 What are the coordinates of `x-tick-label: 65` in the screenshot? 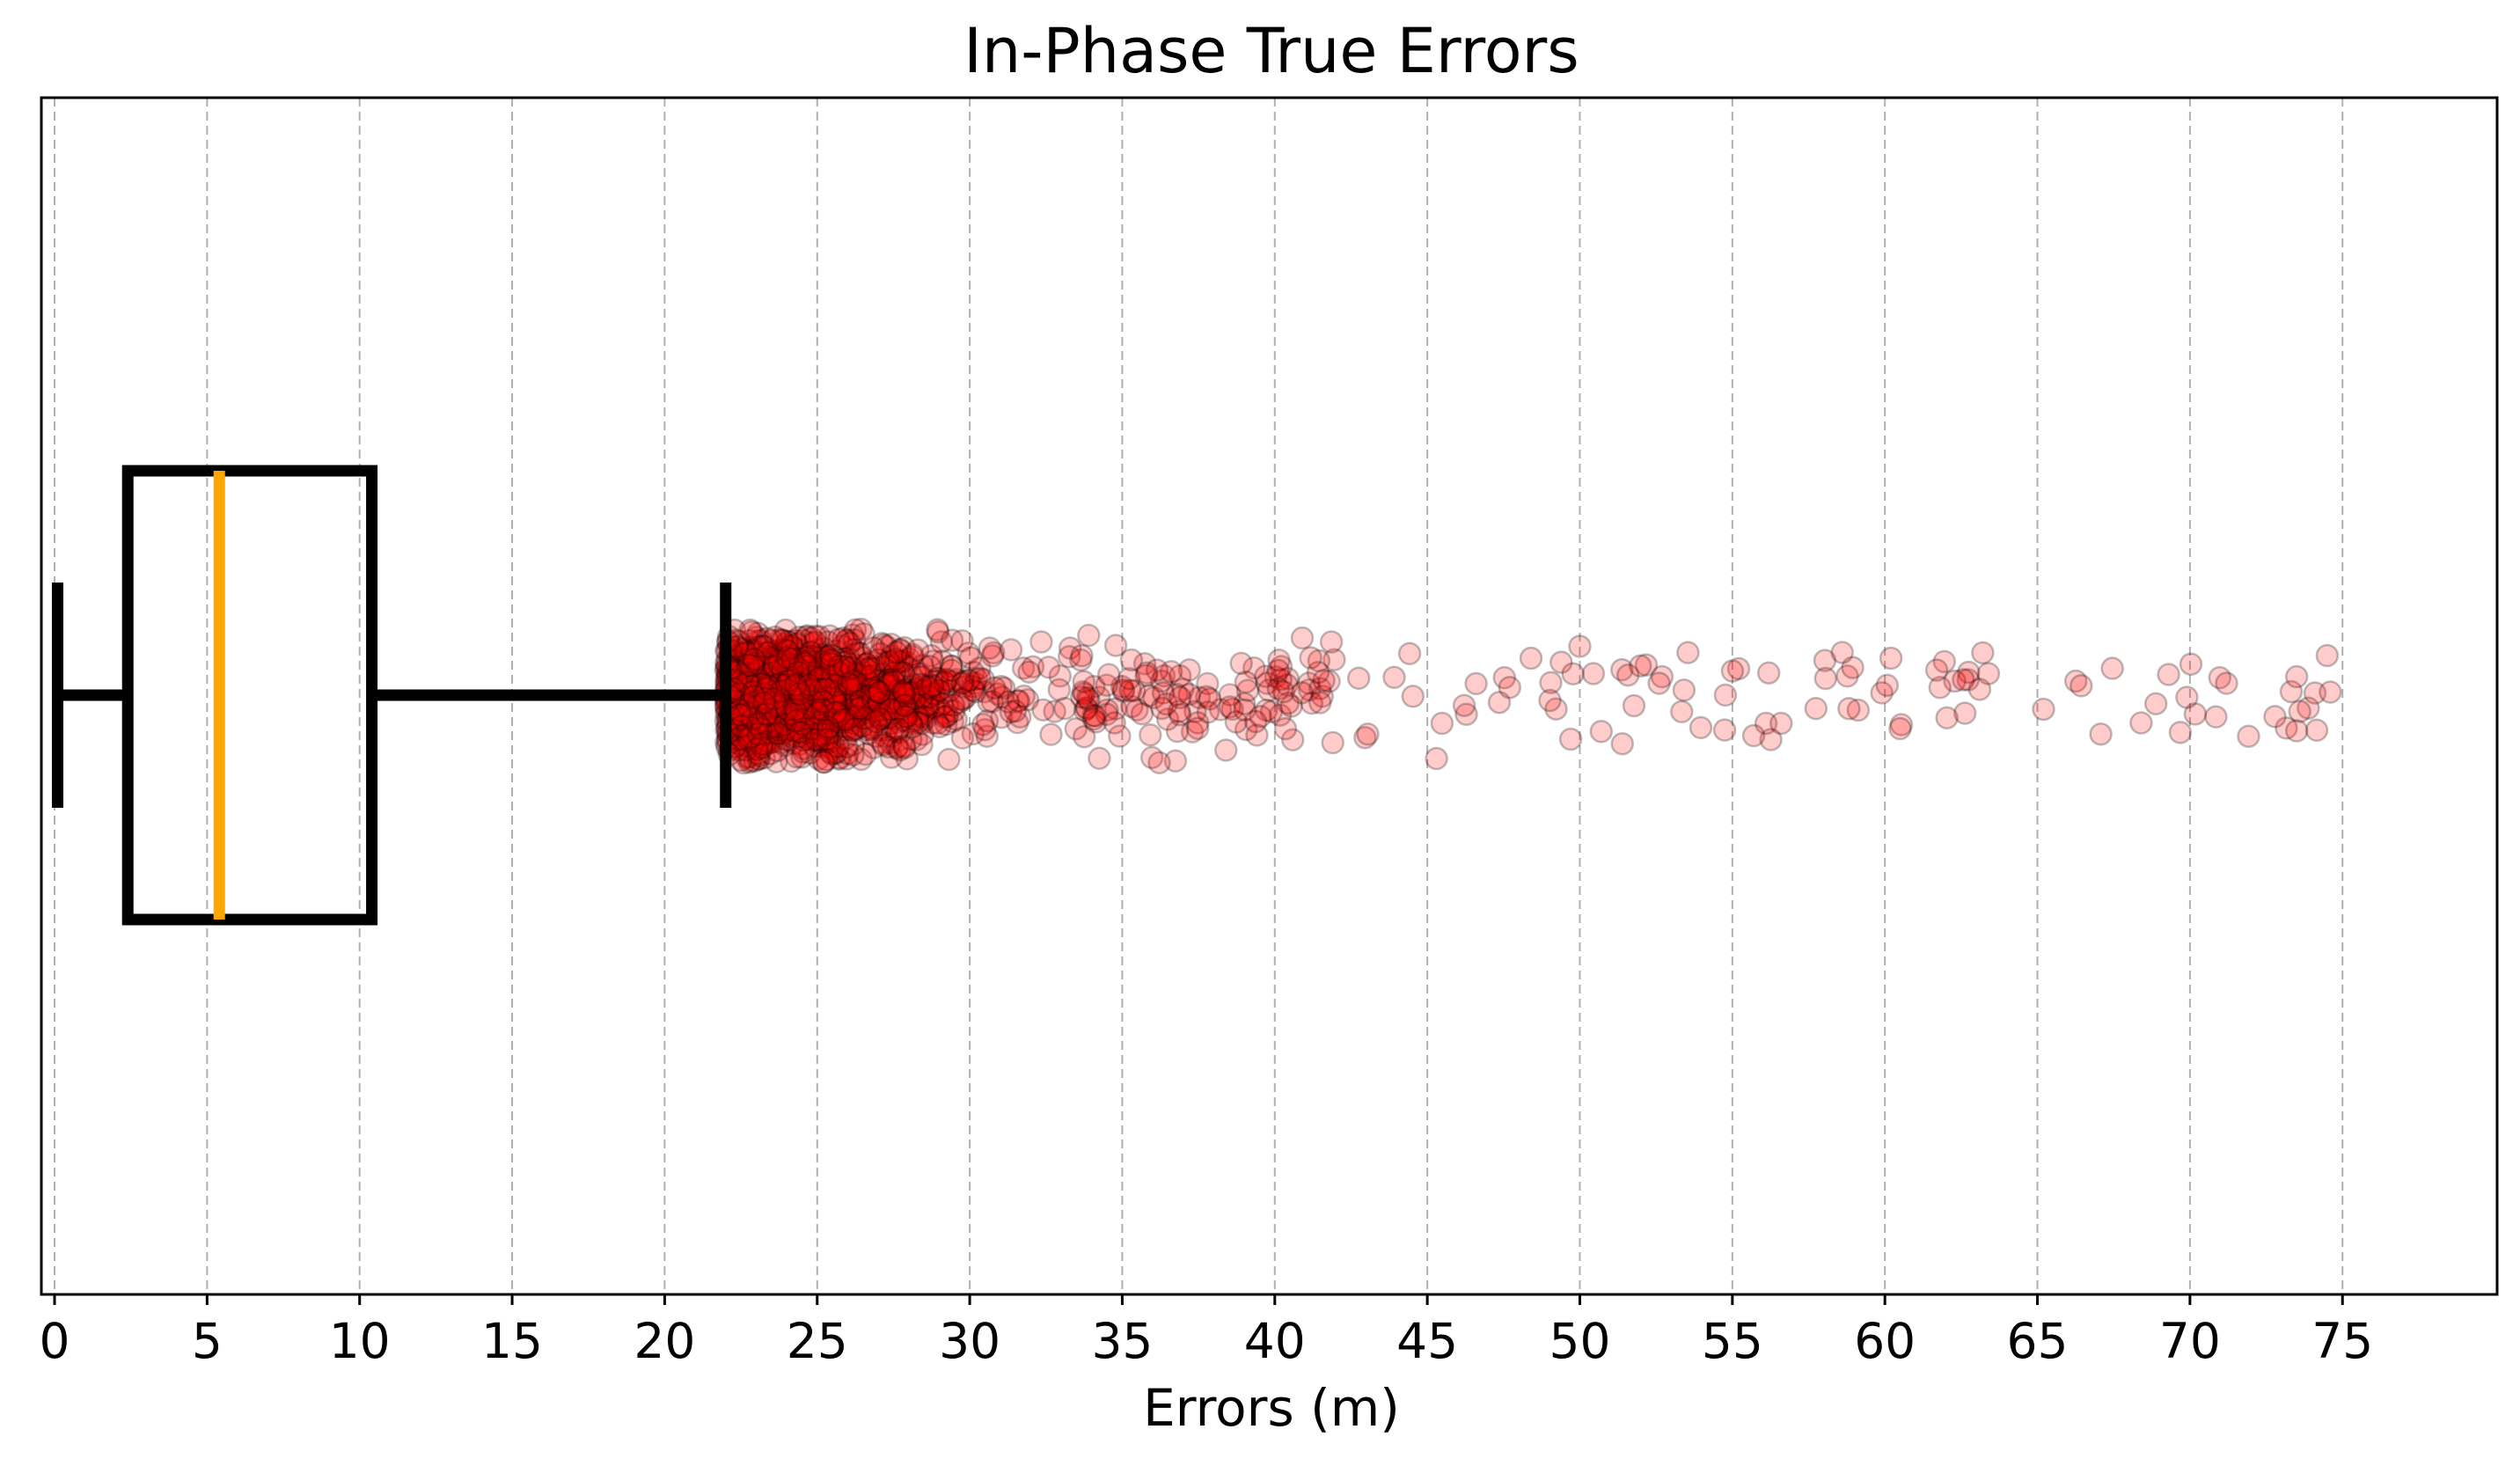 It's located at (2038, 1341).